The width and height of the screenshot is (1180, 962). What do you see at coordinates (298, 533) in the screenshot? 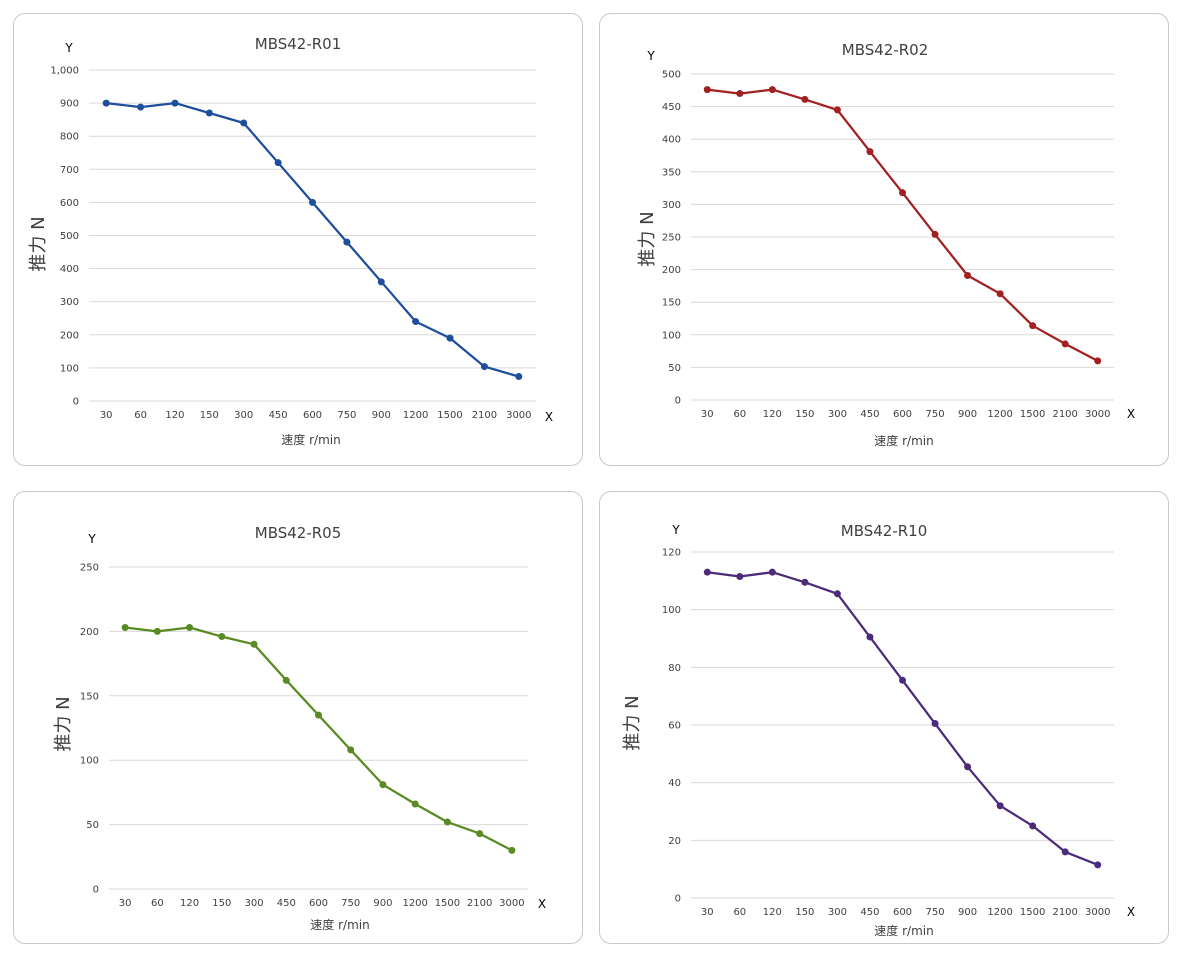
I see `chart-title: MBS42-R05` at bounding box center [298, 533].